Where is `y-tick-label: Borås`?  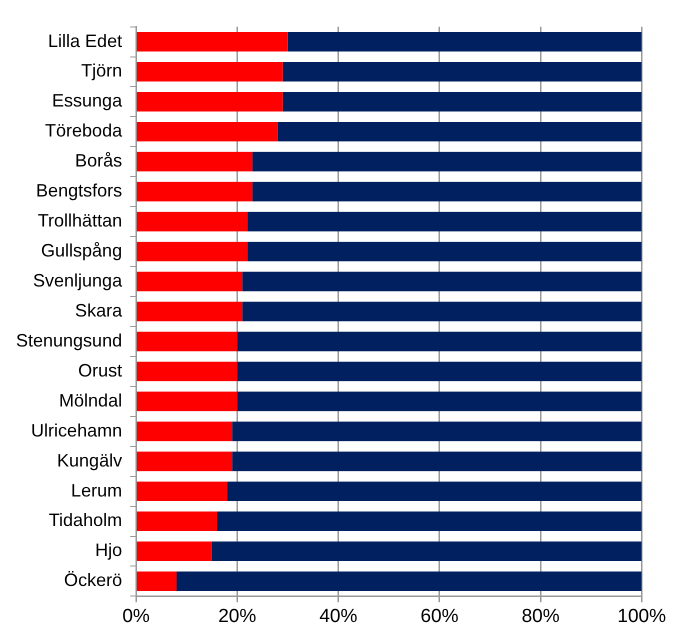
y-tick-label: Borås is located at coordinates (98, 160).